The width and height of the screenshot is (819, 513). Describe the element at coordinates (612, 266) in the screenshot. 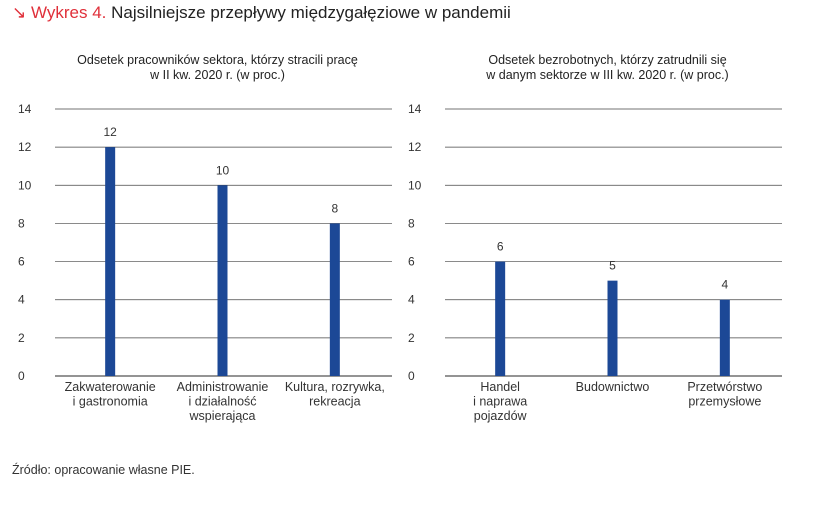

I see `data-label: 5` at that location.